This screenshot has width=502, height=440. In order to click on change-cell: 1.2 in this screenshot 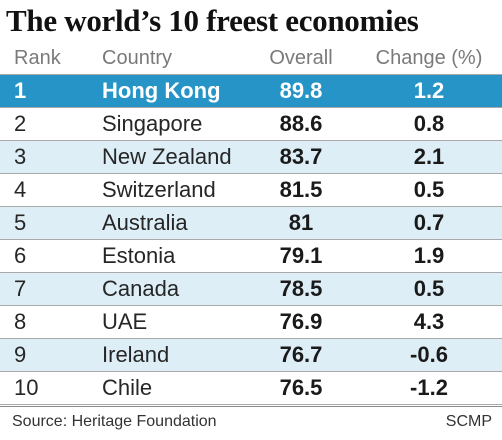, I will do `click(429, 90)`.